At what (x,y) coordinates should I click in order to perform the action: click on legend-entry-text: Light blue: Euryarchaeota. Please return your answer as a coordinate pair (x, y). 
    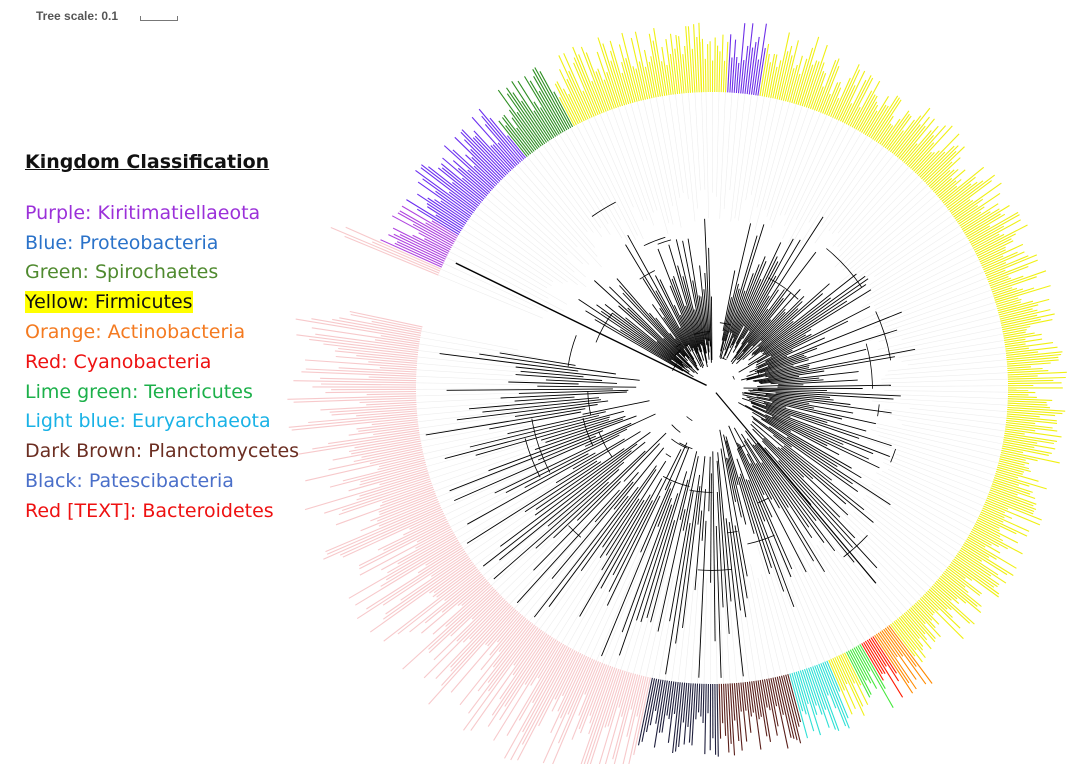
    Looking at the image, I should click on (148, 421).